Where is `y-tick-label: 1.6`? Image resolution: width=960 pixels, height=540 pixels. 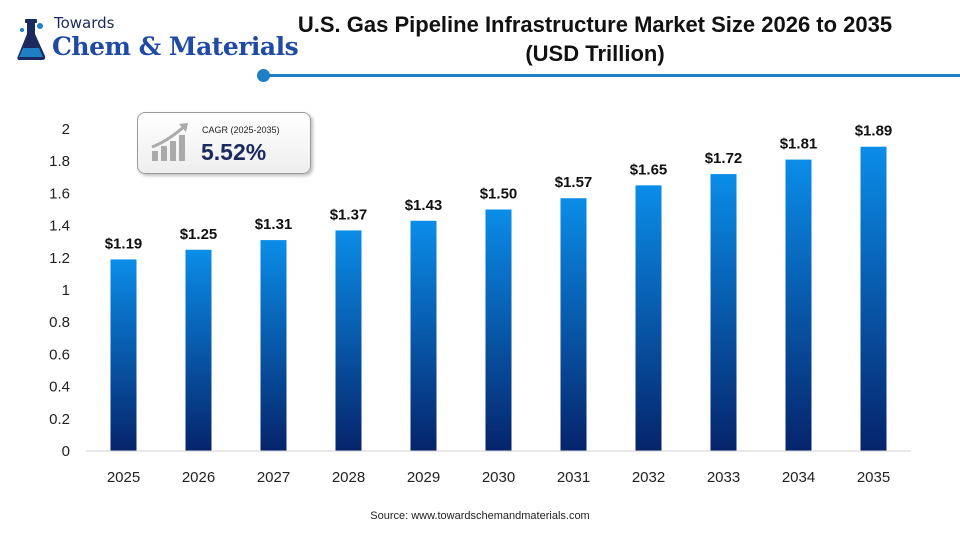
y-tick-label: 1.6 is located at coordinates (59, 193).